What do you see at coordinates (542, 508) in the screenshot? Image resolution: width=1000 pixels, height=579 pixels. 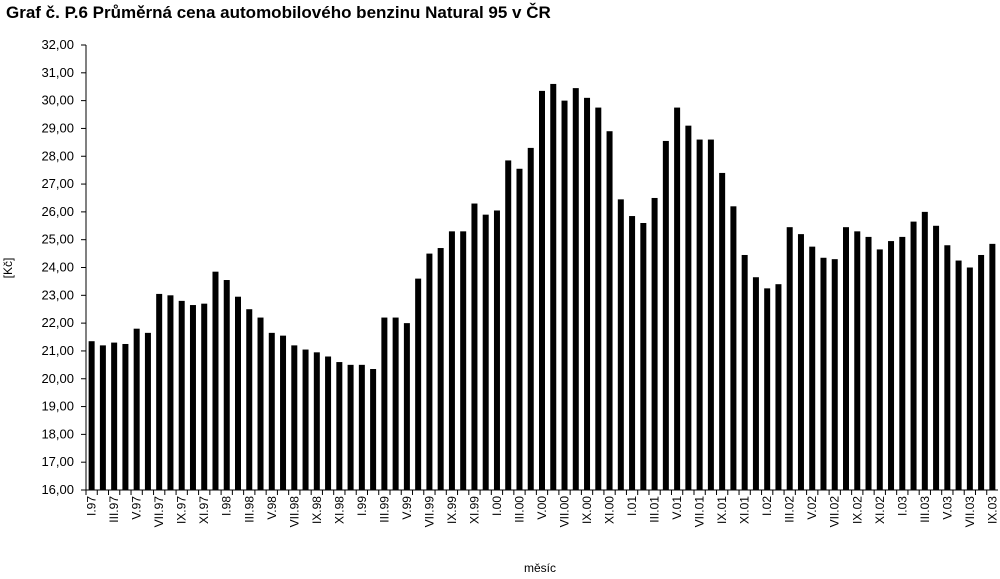 I see `x-tick-label: V.00` at bounding box center [542, 508].